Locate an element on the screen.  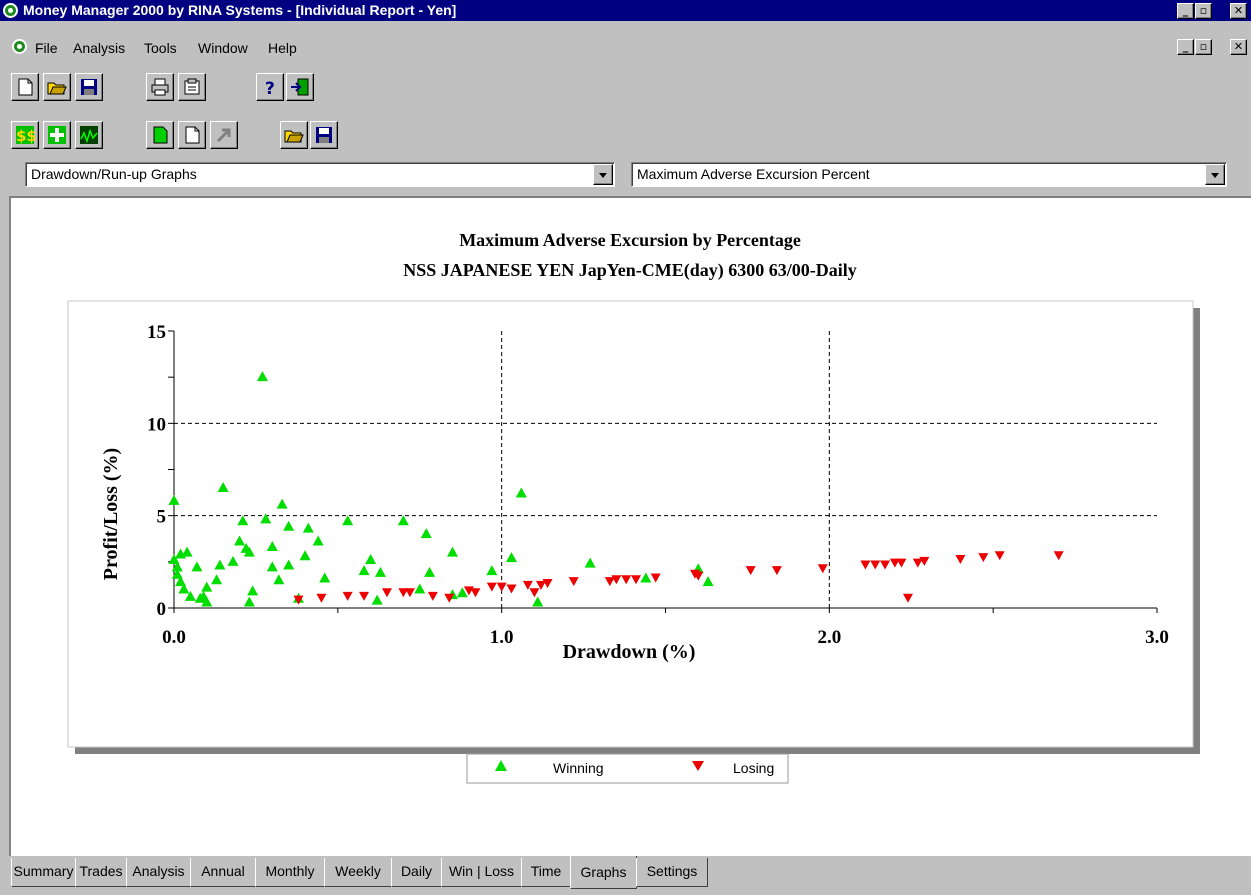
menu-file: File is located at coordinates (46, 48).